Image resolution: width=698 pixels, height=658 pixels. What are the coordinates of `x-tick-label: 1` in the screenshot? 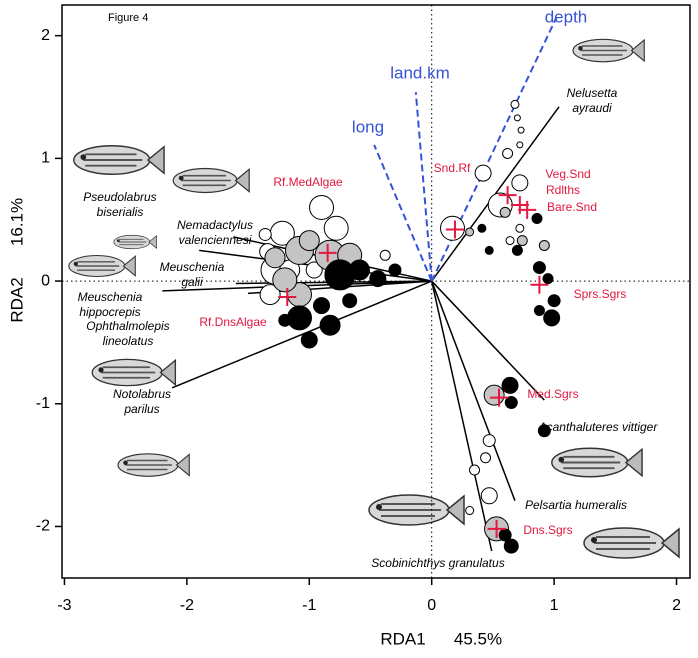 It's located at (554, 605).